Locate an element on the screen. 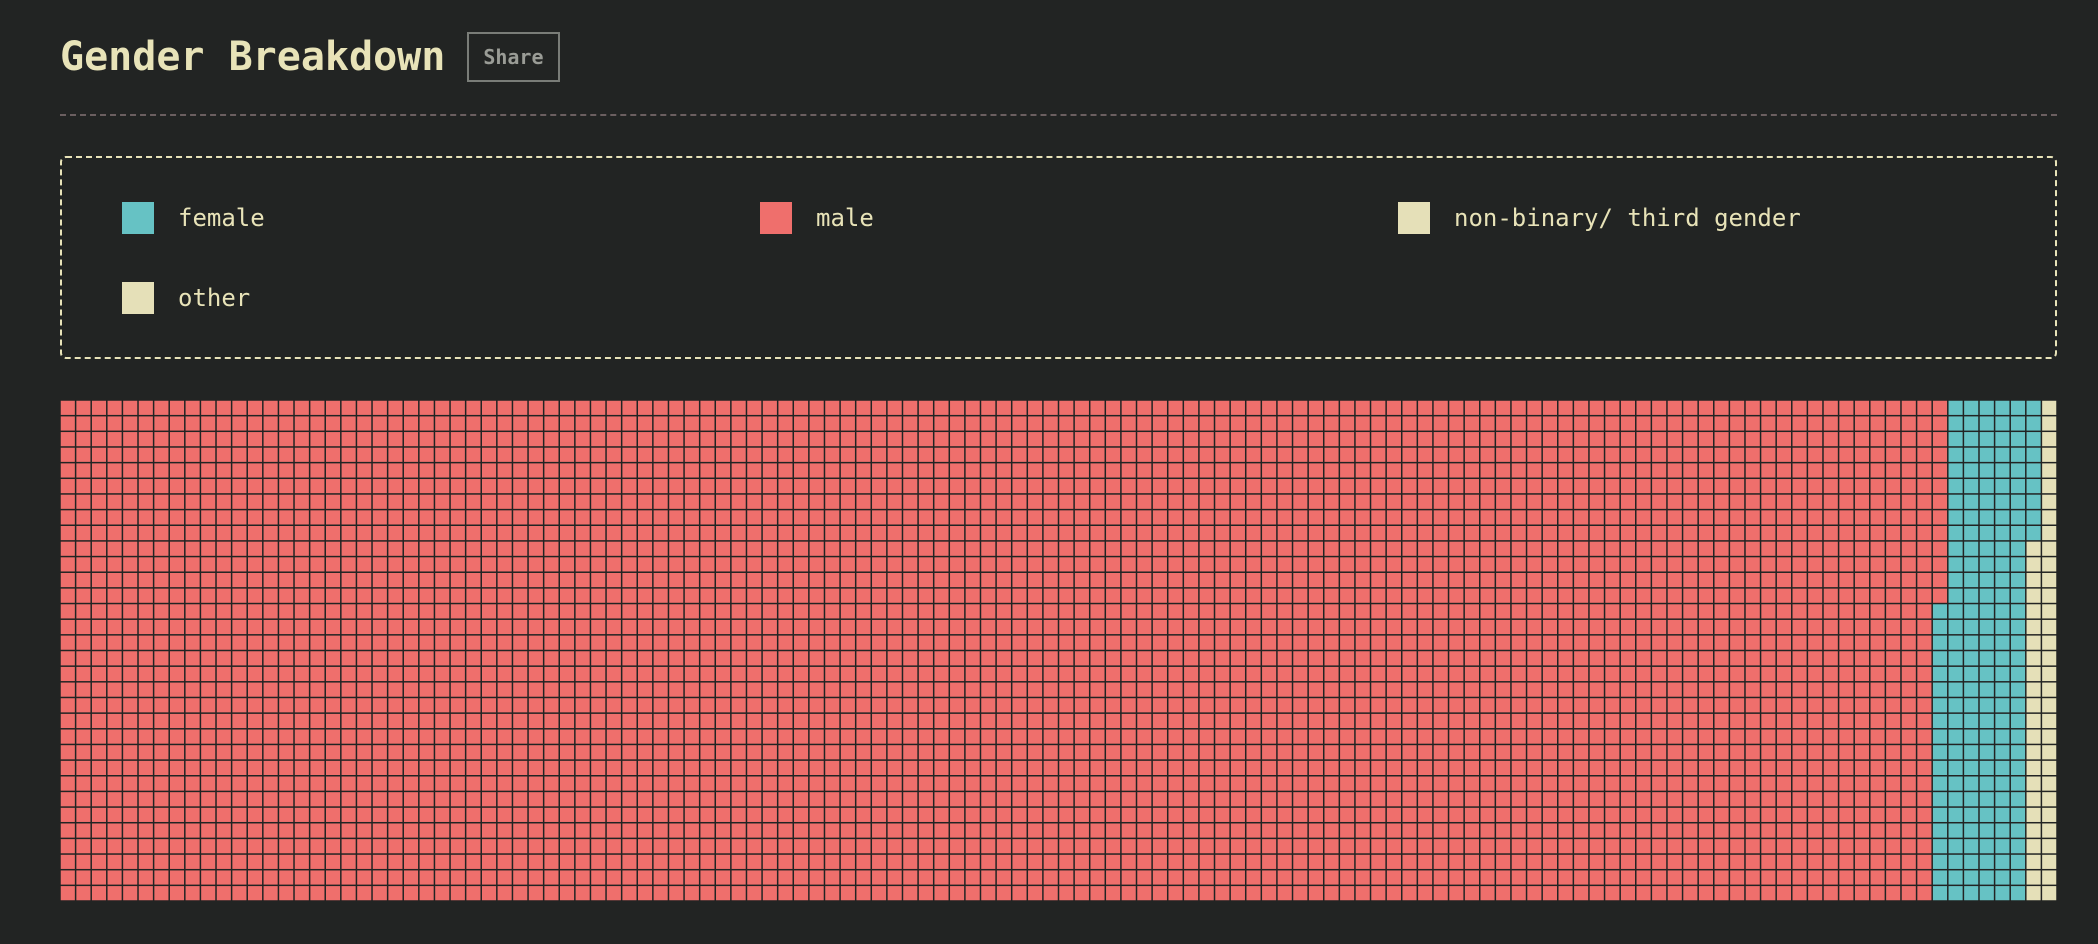 This screenshot has width=2098, height=944. waffle-cell-non-binary-third-gender is located at coordinates (2049, 721).